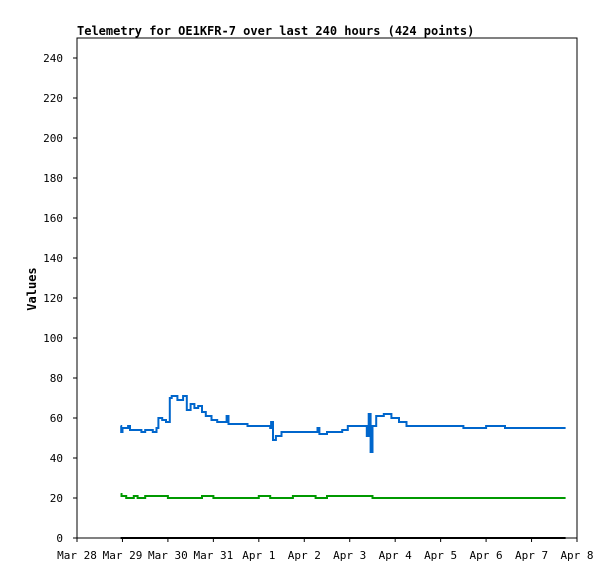 This screenshot has width=615, height=579. I want to click on y-axis: 0 20 40 60 80 100 120 140 160 180 200 220 240, so click(60, 298).